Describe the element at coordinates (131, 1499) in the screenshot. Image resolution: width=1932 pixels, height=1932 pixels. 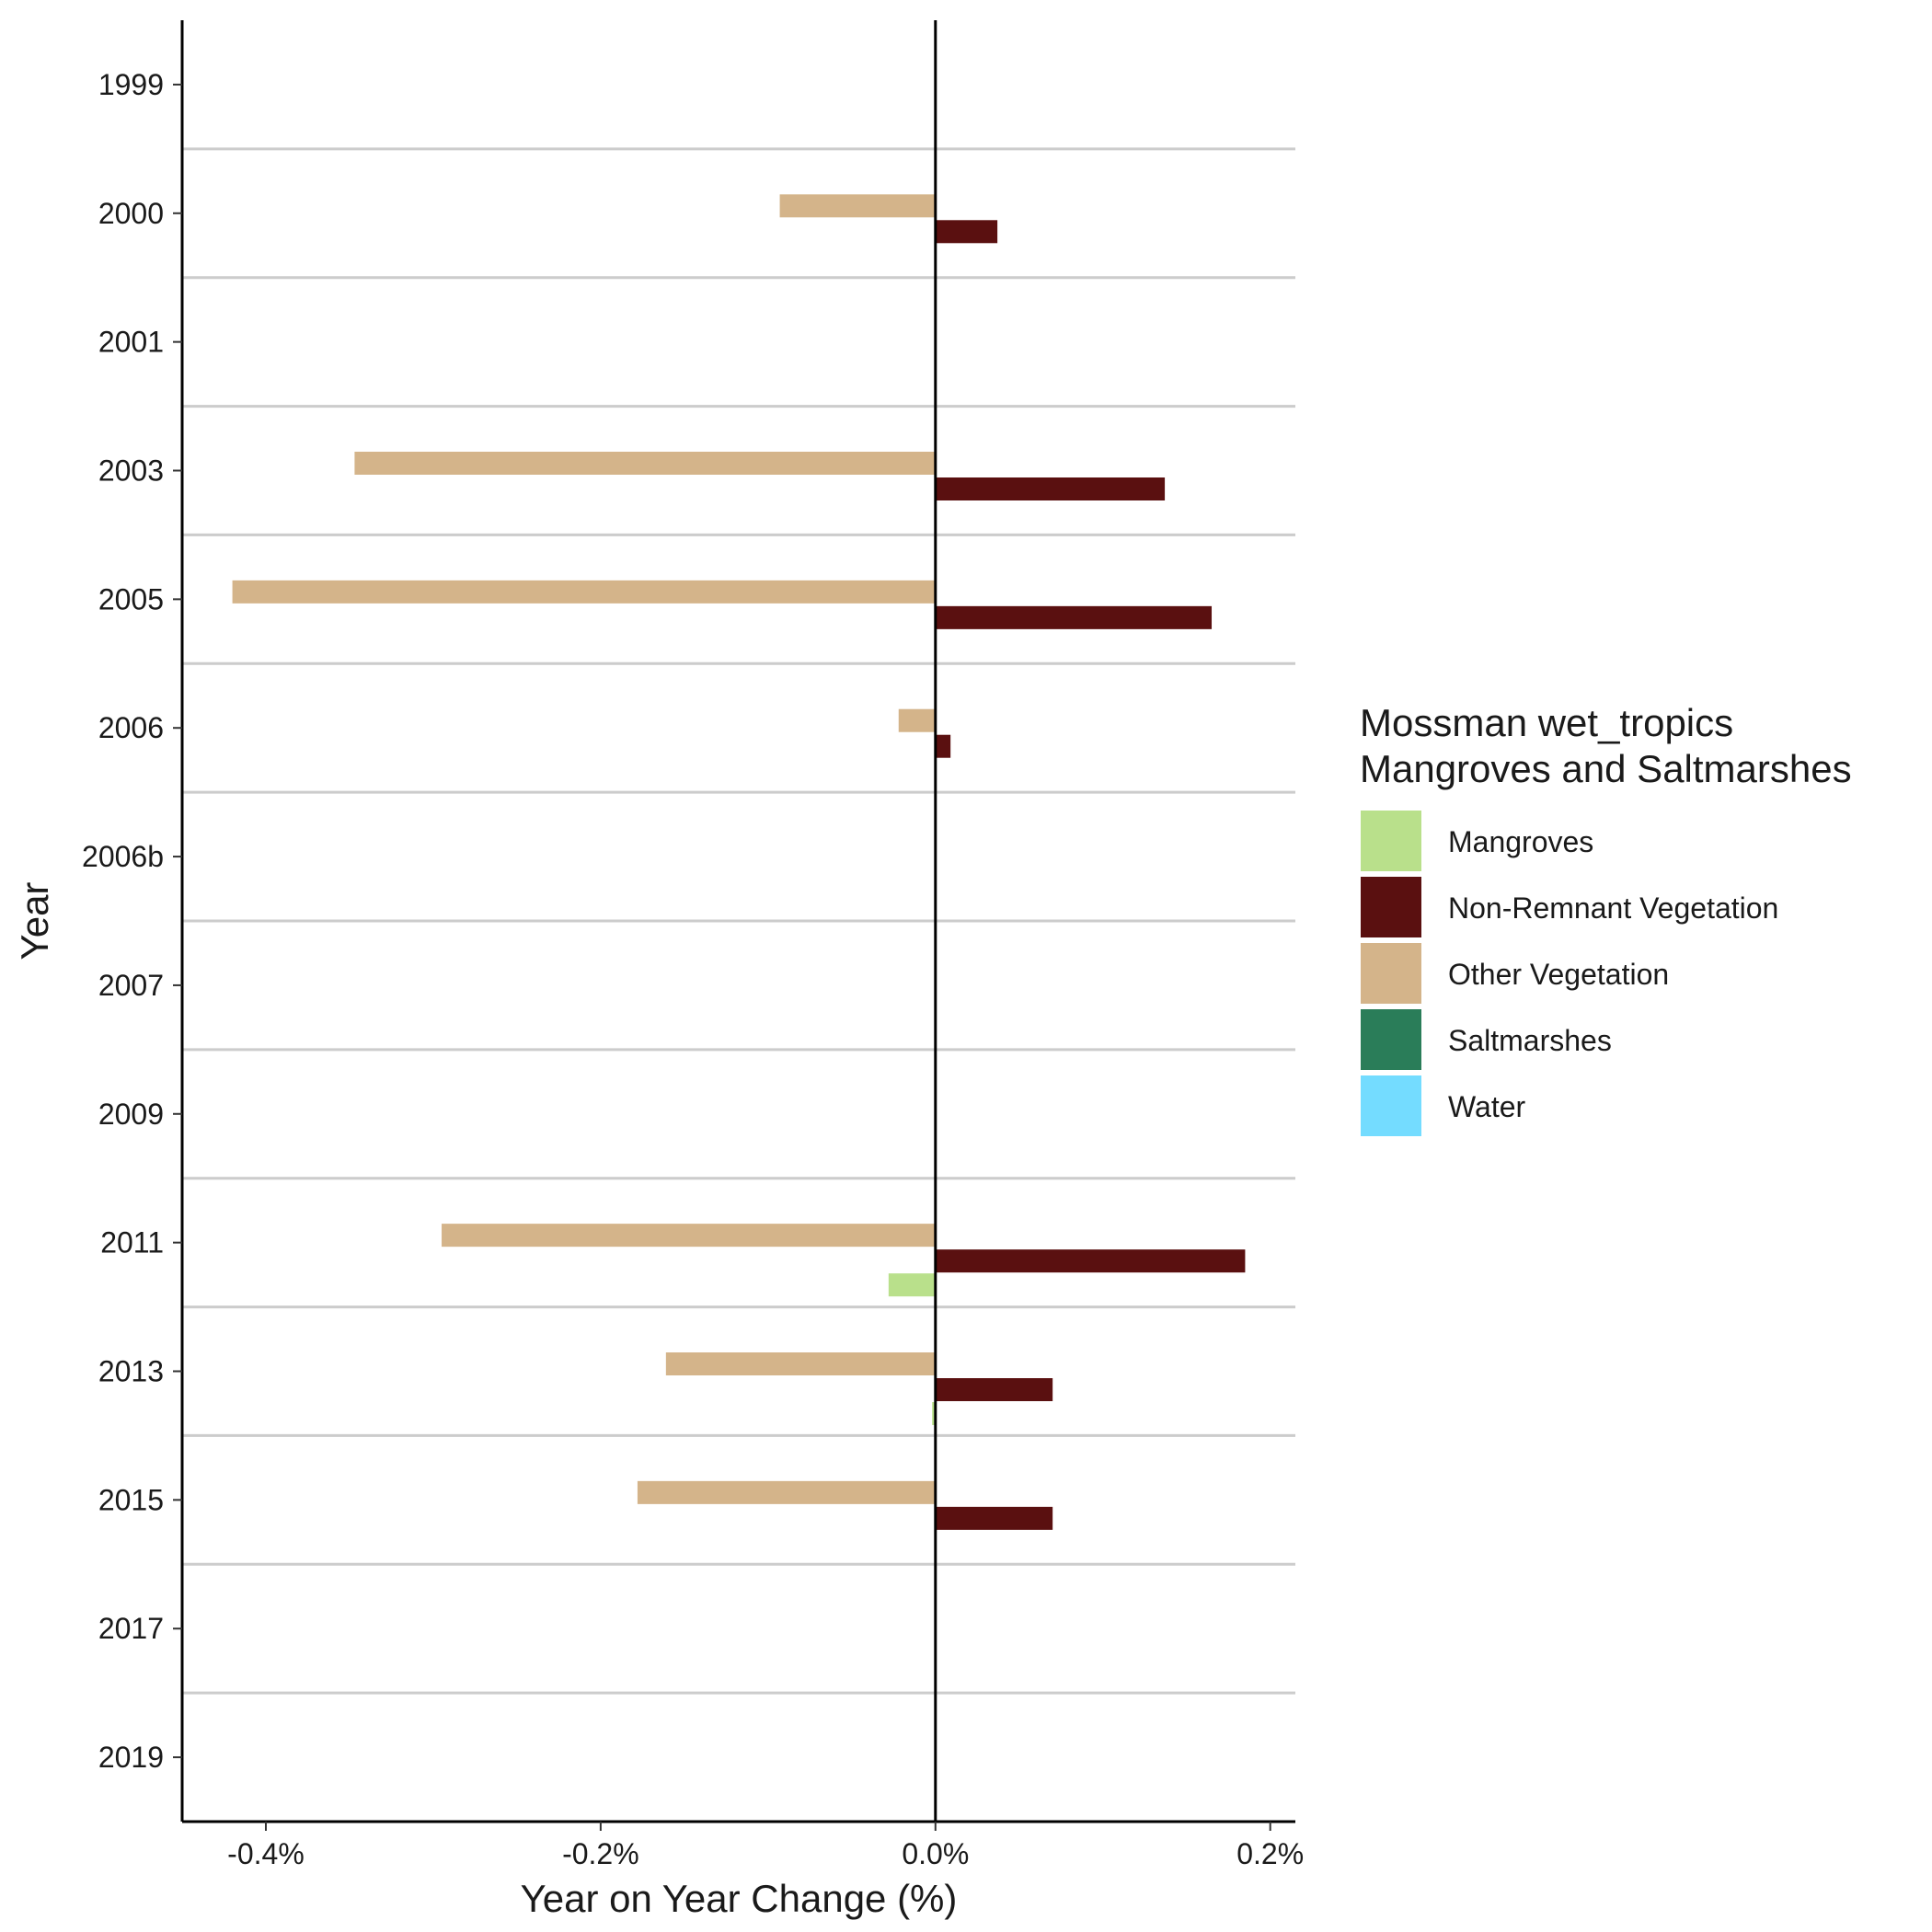
I see `y-tick-label: 2015` at that location.